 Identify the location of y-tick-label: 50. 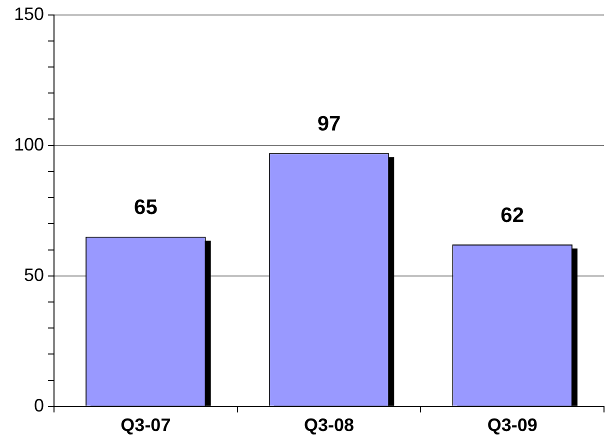
(34, 274).